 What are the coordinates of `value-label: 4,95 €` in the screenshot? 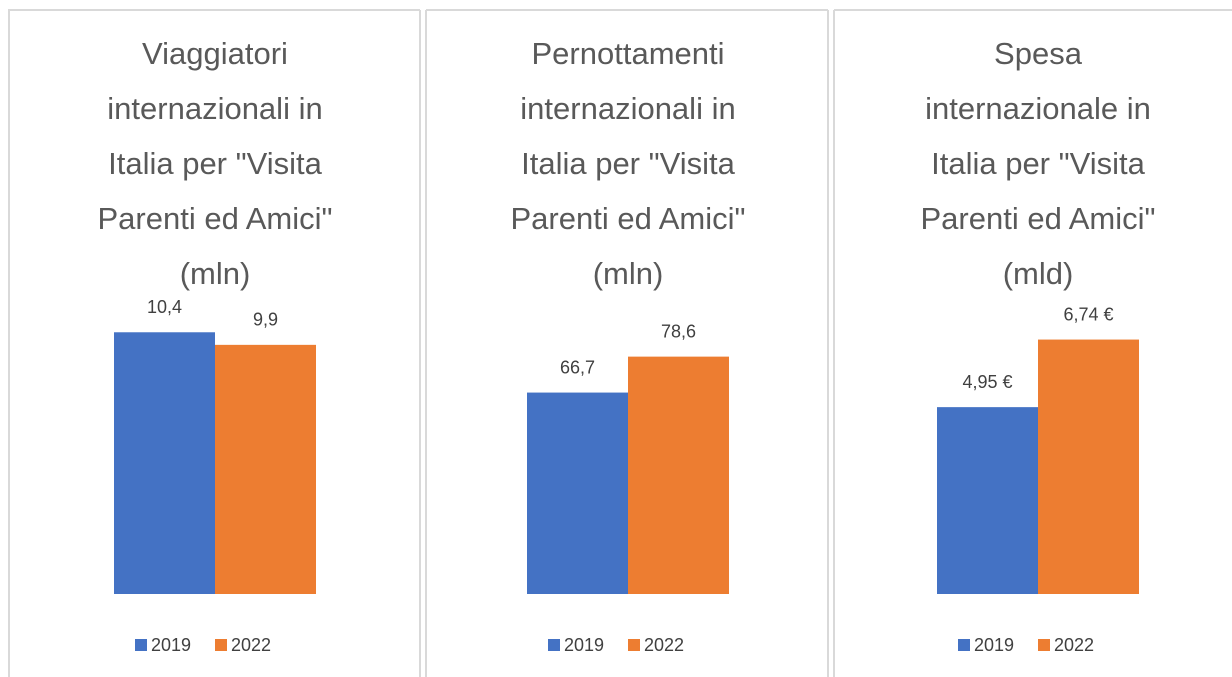 It's located at (987, 382).